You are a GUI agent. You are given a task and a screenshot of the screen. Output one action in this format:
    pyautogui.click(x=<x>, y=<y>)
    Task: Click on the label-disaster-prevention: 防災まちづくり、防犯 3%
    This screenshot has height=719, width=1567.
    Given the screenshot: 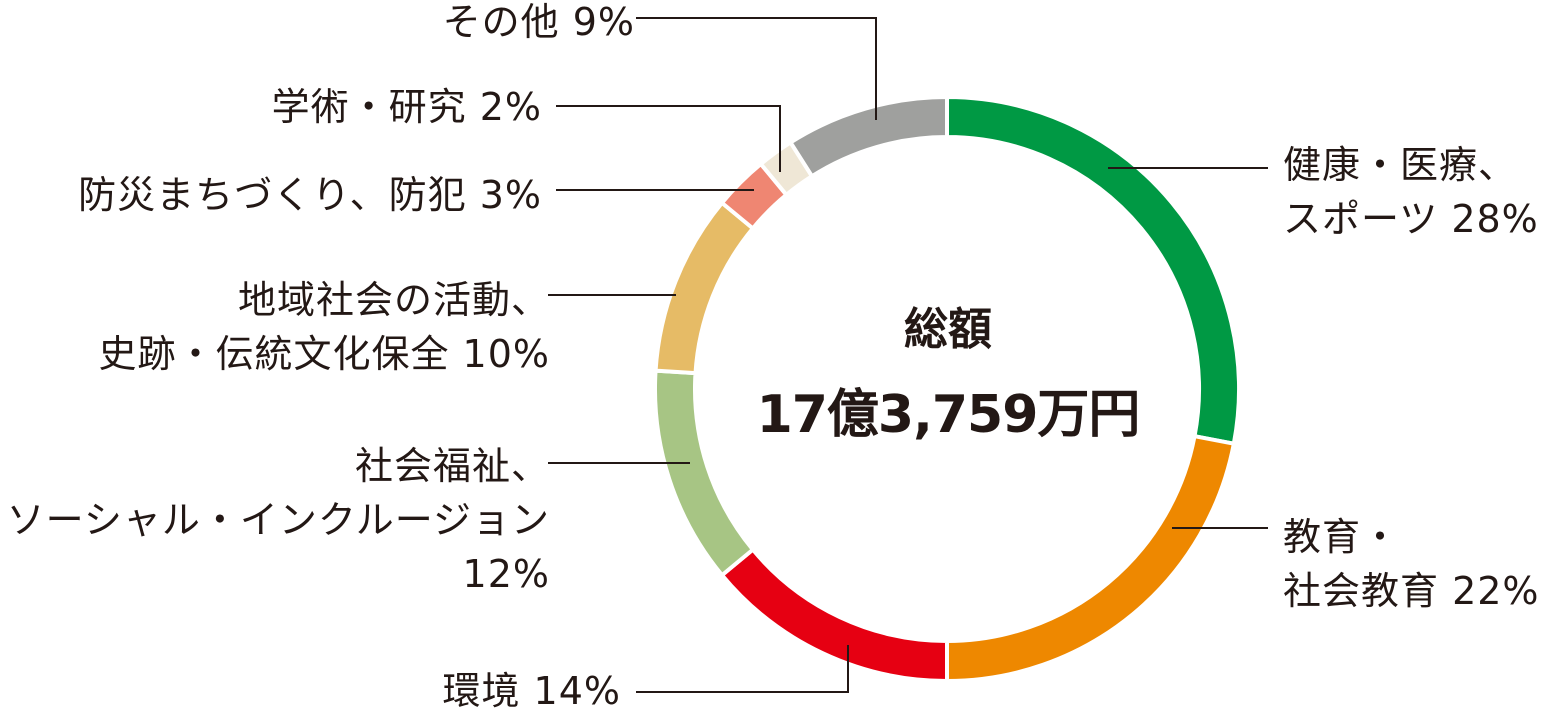 What is the action you would take?
    pyautogui.click(x=310, y=195)
    